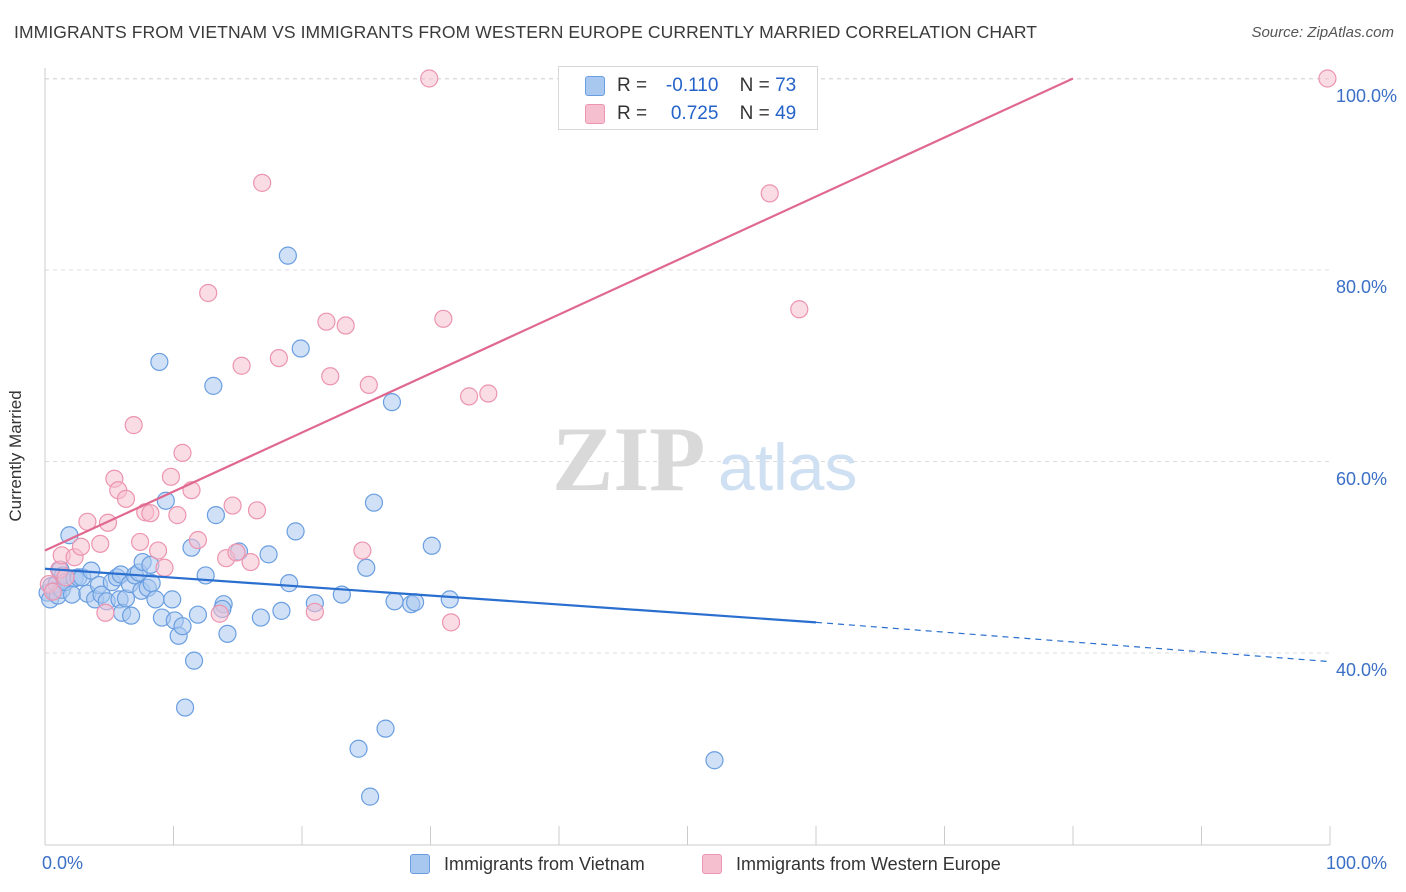 The width and height of the screenshot is (1406, 892). I want to click on y-tick-label: 100.0%, so click(1367, 95).